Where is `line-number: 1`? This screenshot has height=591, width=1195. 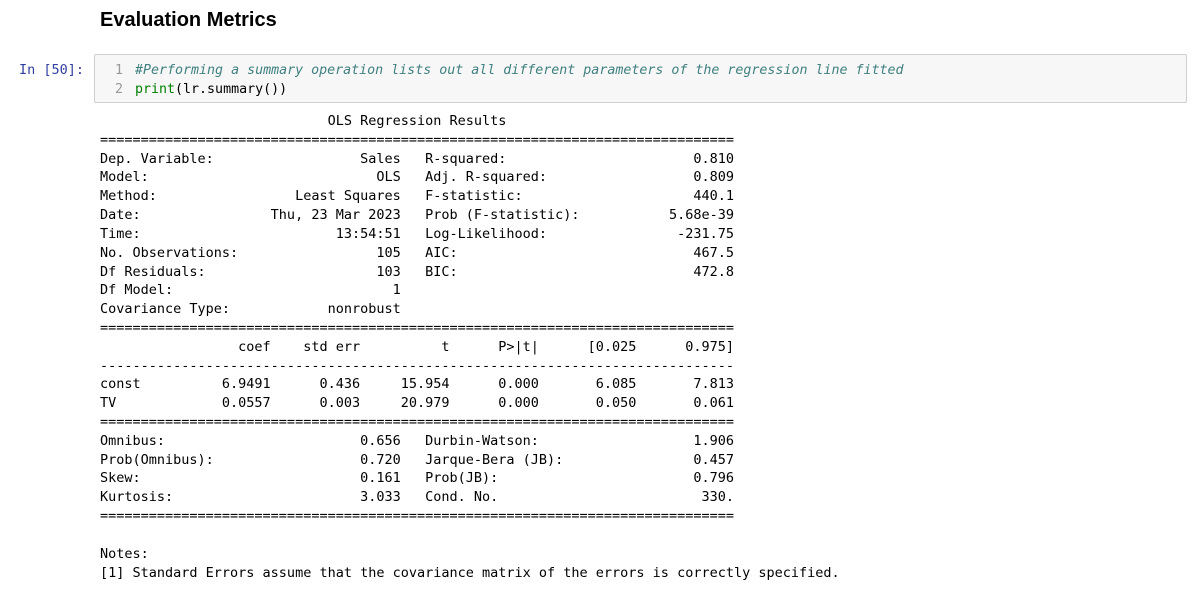
line-number: 1 is located at coordinates (118, 70).